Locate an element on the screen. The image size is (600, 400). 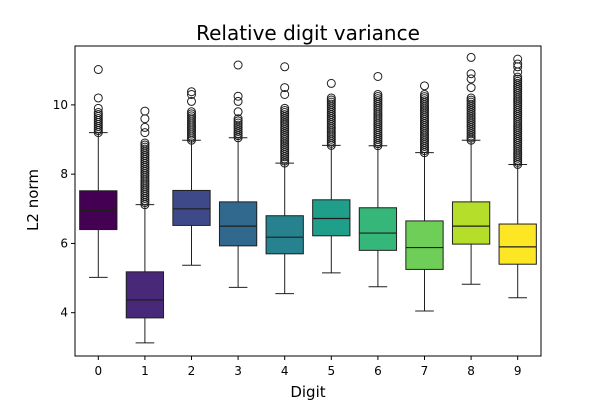
y-tick-label: 4 is located at coordinates (64, 313).